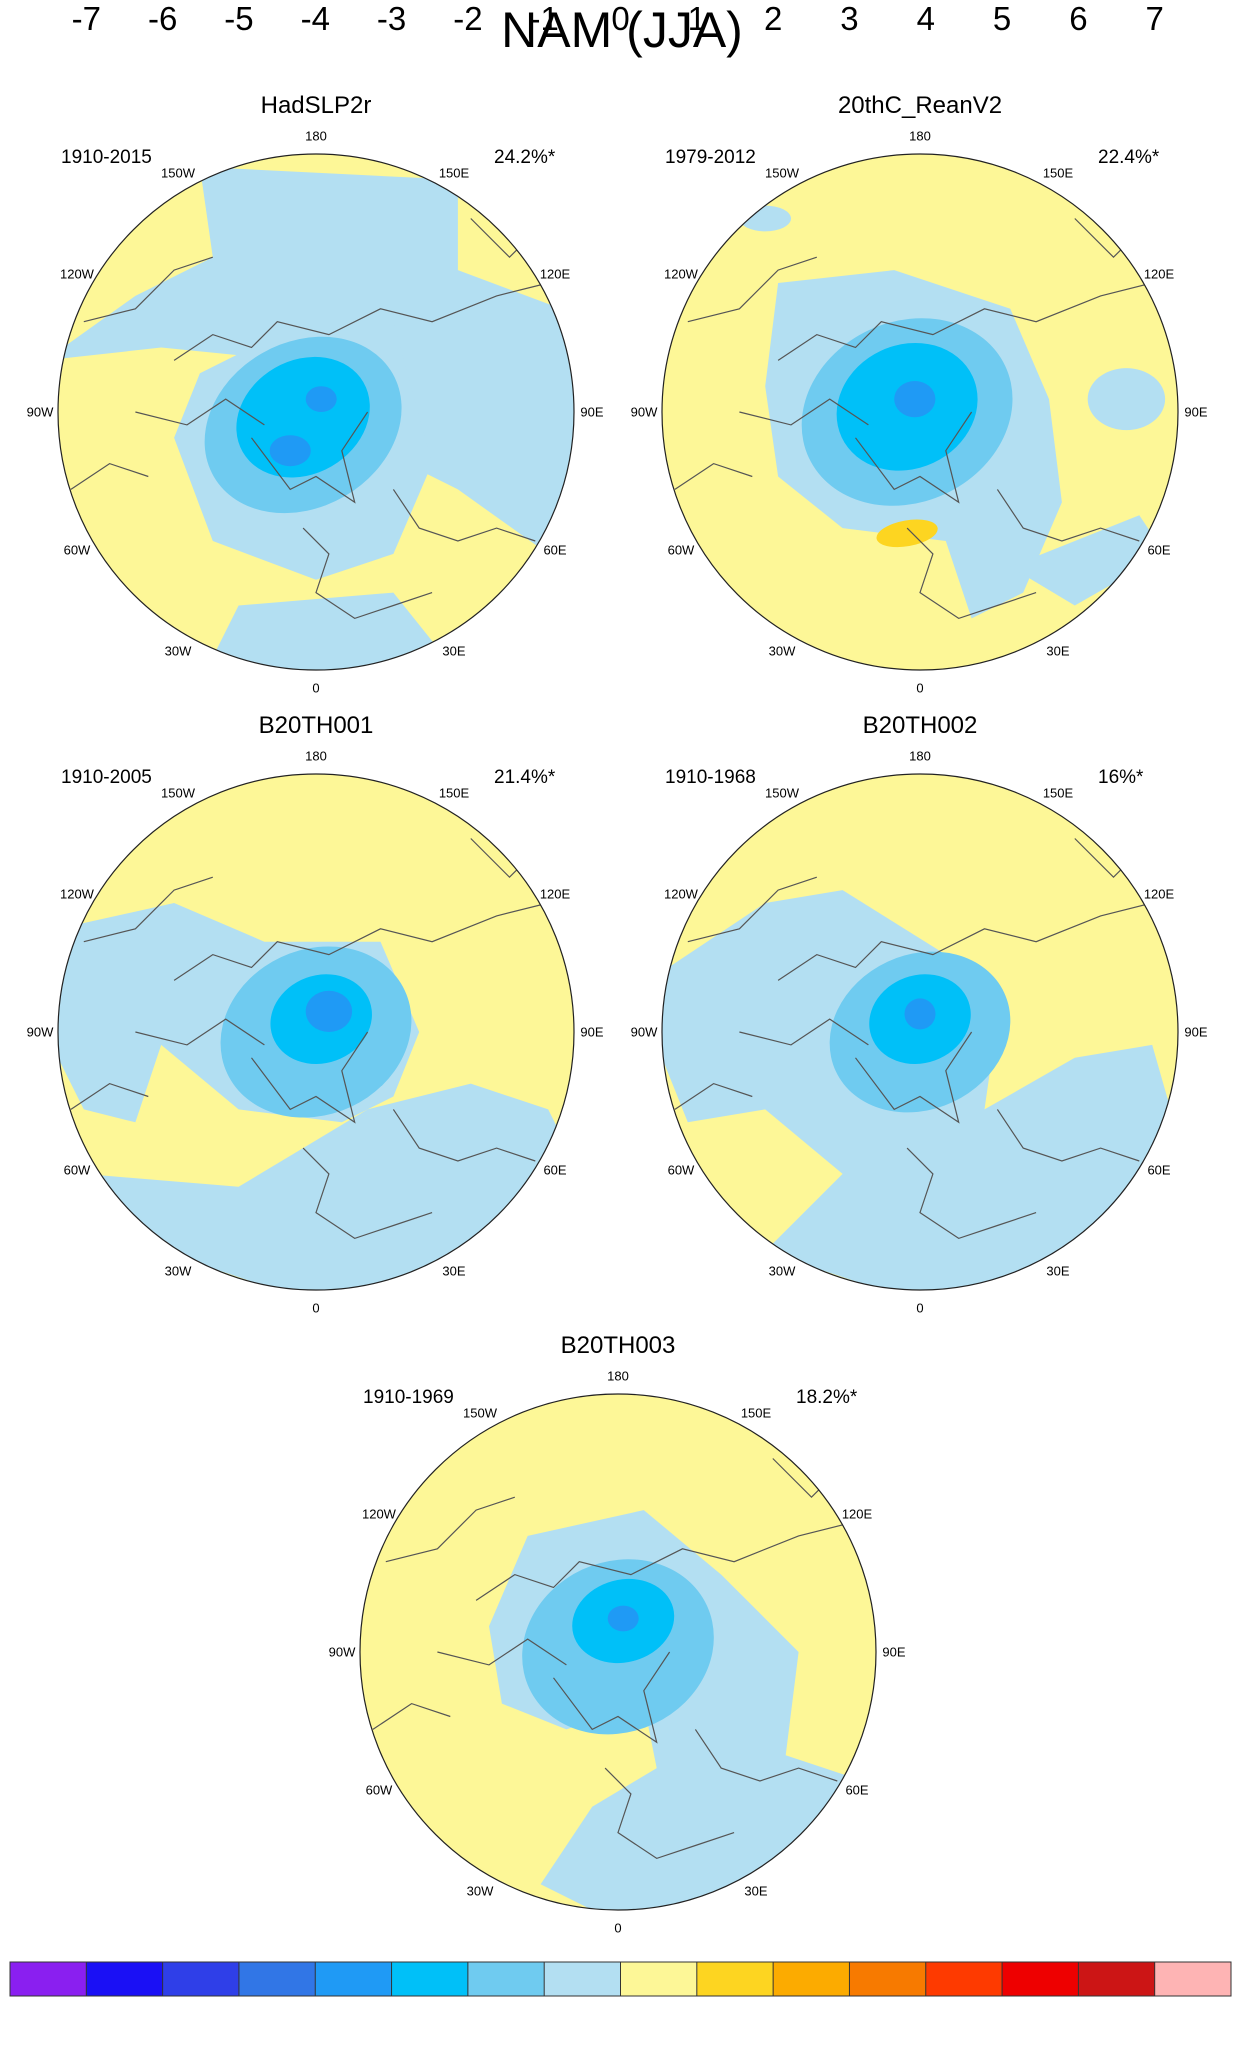 This screenshot has width=1244, height=2046. What do you see at coordinates (710, 777) in the screenshot?
I see `panel-period: 1910-1968` at bounding box center [710, 777].